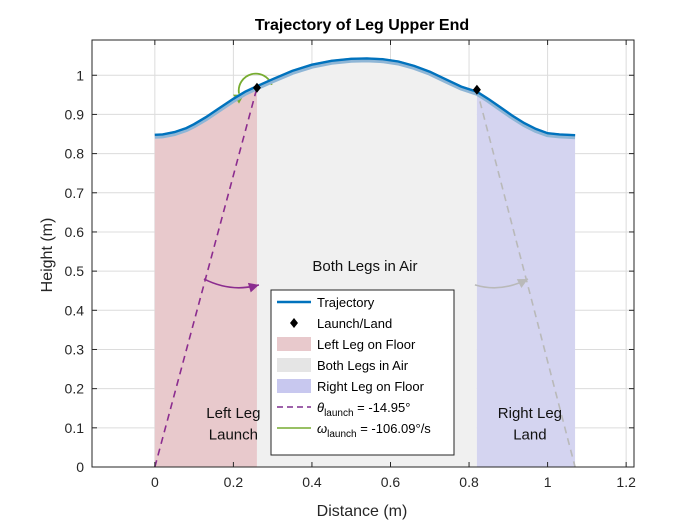 Image resolution: width=700 pixels, height=525 pixels. Describe the element at coordinates (294, 386) in the screenshot. I see `legend-right-leg-on-floor-swatch` at that location.